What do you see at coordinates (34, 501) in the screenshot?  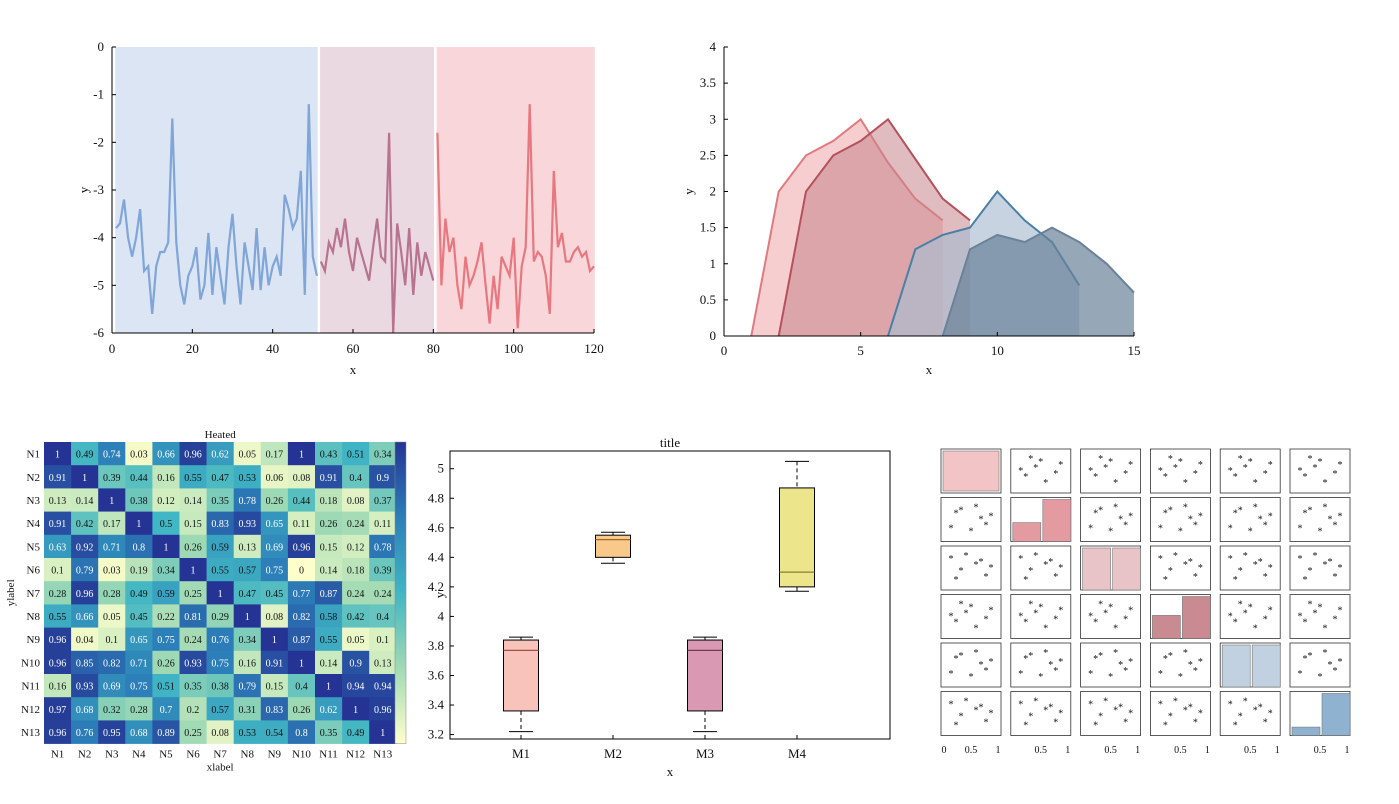 I see `row-label: N3` at bounding box center [34, 501].